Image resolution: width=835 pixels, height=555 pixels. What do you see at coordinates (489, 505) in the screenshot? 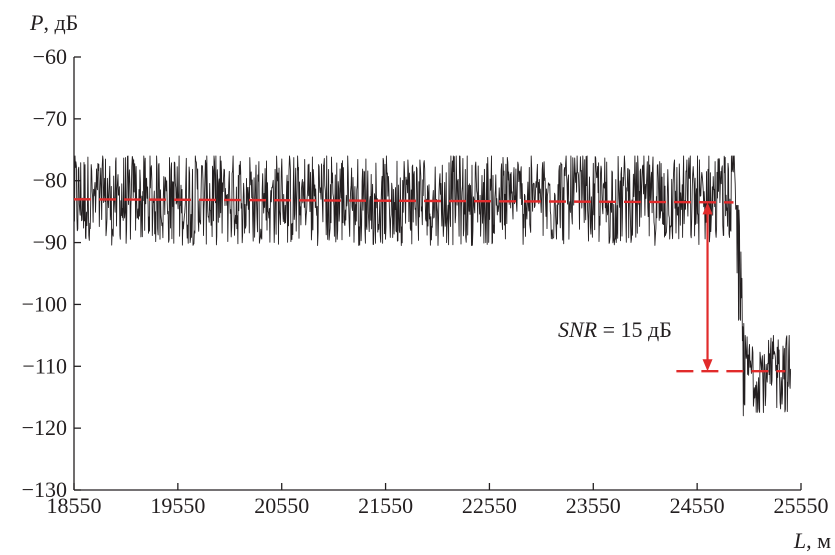
I see `x-tick-label: 22550` at bounding box center [489, 505].